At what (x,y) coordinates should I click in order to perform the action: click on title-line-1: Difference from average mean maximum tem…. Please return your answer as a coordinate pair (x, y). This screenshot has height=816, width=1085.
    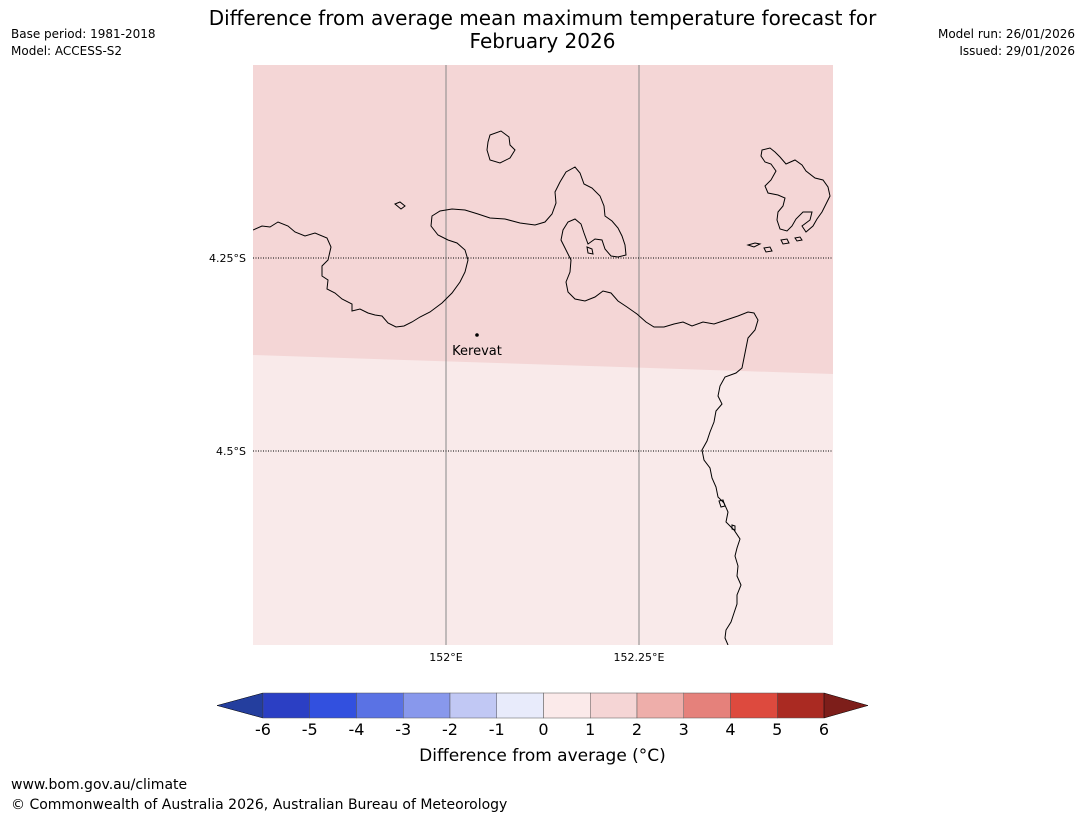
    Looking at the image, I should click on (542, 18).